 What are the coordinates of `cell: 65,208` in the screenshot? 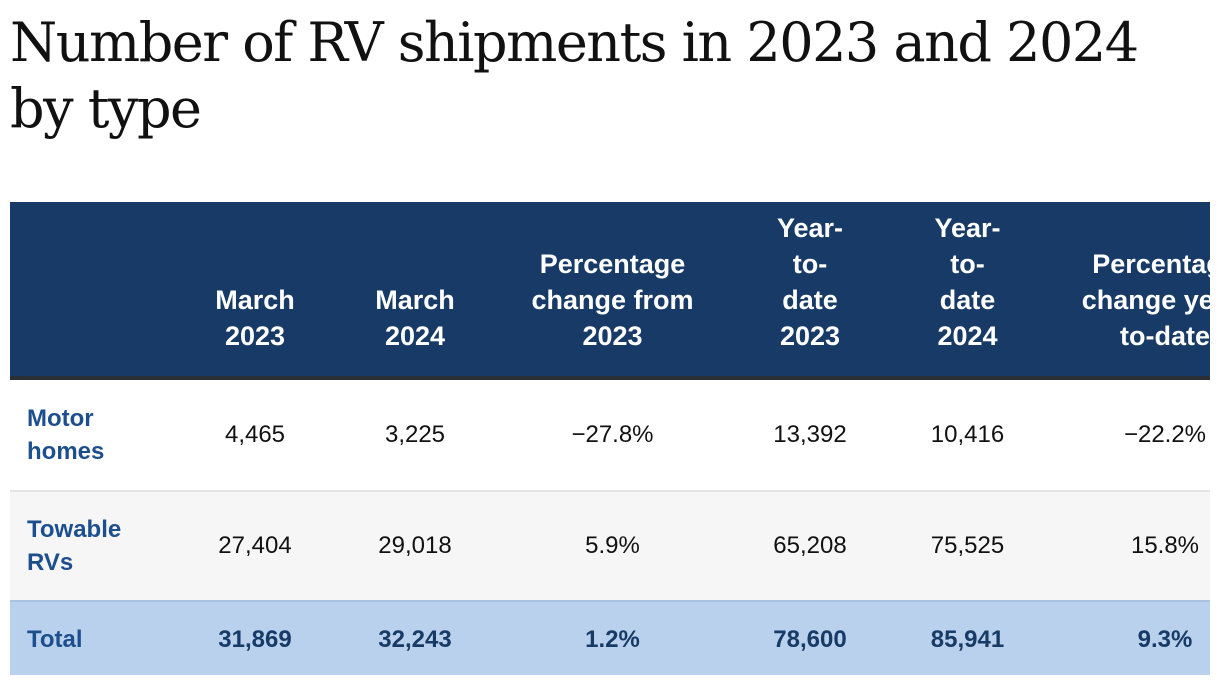 It's located at (810, 546).